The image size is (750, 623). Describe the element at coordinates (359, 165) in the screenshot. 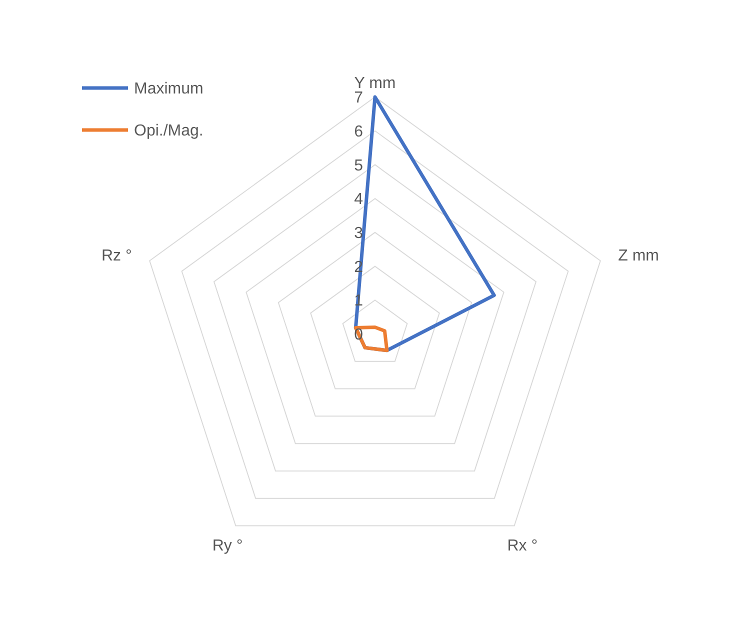

I see `y-tick-label: 5` at that location.